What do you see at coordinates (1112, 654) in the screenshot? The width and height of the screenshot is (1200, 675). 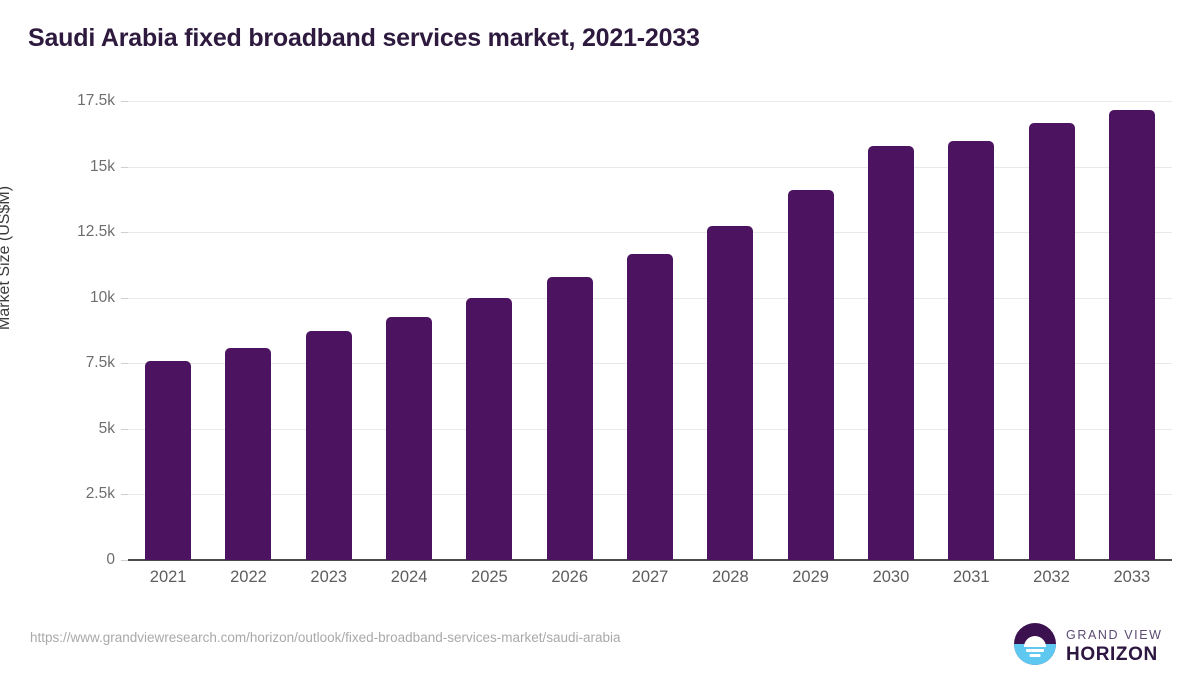 I see `logo-text-horizon: HORIZON` at bounding box center [1112, 654].